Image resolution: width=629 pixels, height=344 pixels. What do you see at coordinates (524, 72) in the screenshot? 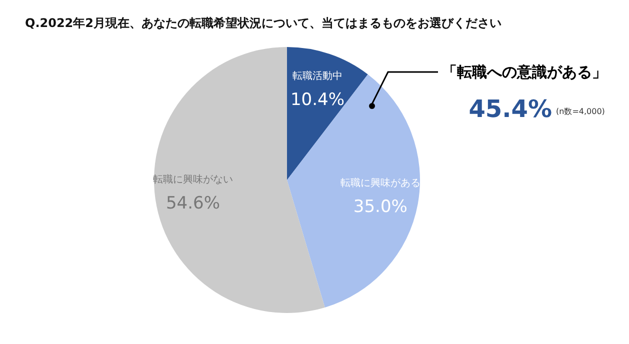
I see `text: 「転職への意識がある」` at bounding box center [524, 72].